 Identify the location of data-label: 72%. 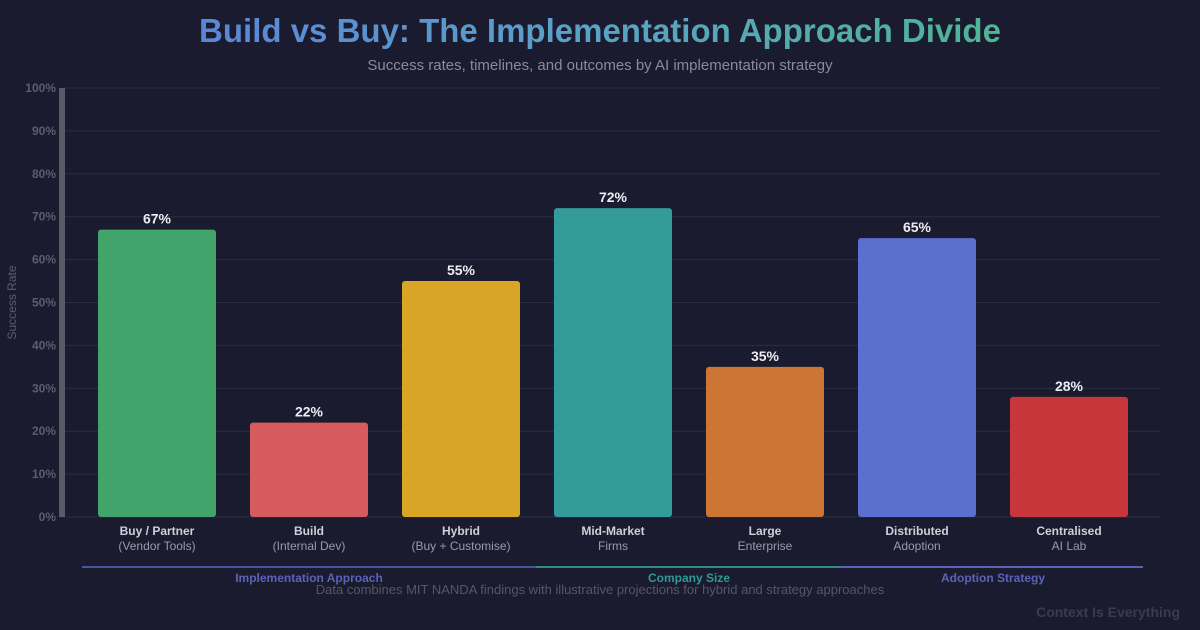
(613, 197).